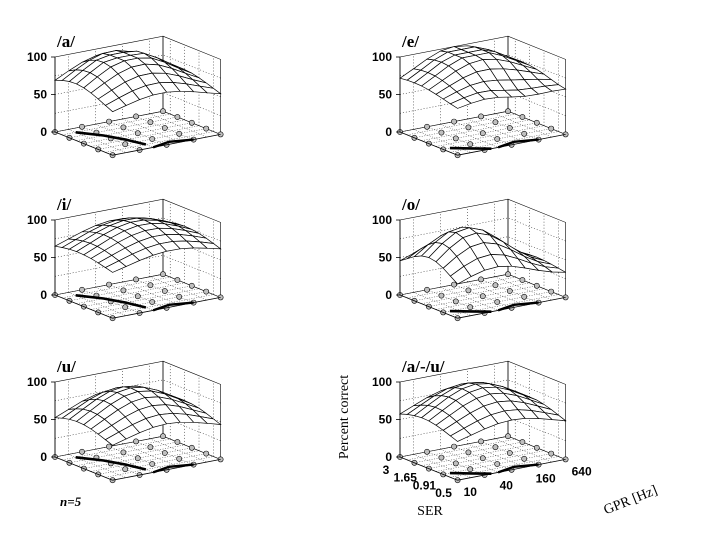 The height and width of the screenshot is (536, 706). I want to click on ser-tick-label: 1.65, so click(406, 478).